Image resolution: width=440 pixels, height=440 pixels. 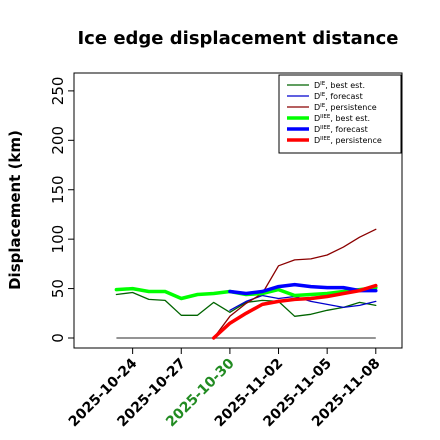 I want to click on legend-label: DIE, best est., so click(x=339, y=85).